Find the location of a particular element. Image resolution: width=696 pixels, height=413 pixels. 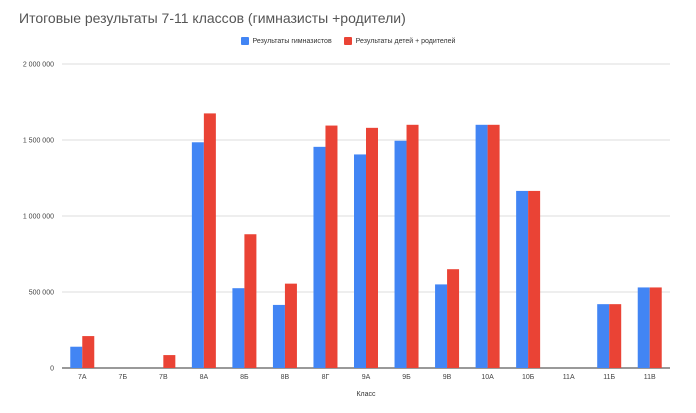

x-tick-label: 7А is located at coordinates (82, 377).